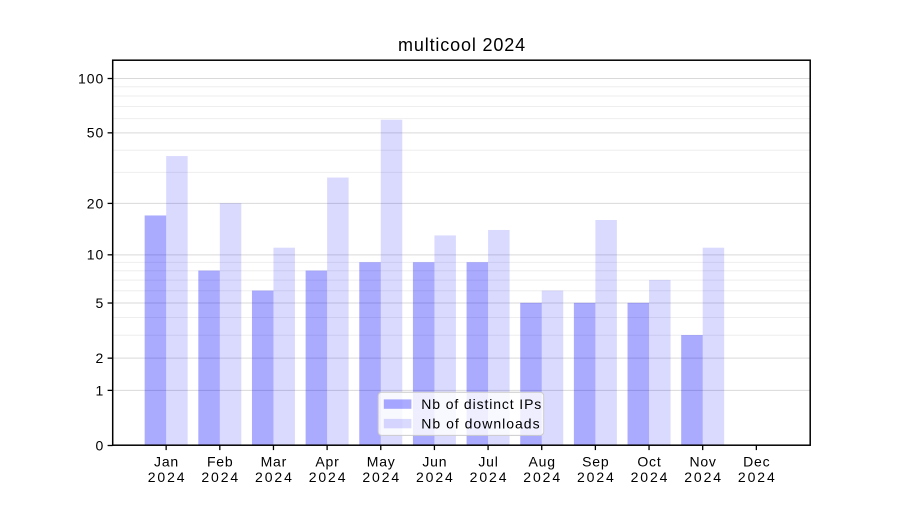  Describe the element at coordinates (756, 461) in the screenshot. I see `svg-text: Dec` at that location.